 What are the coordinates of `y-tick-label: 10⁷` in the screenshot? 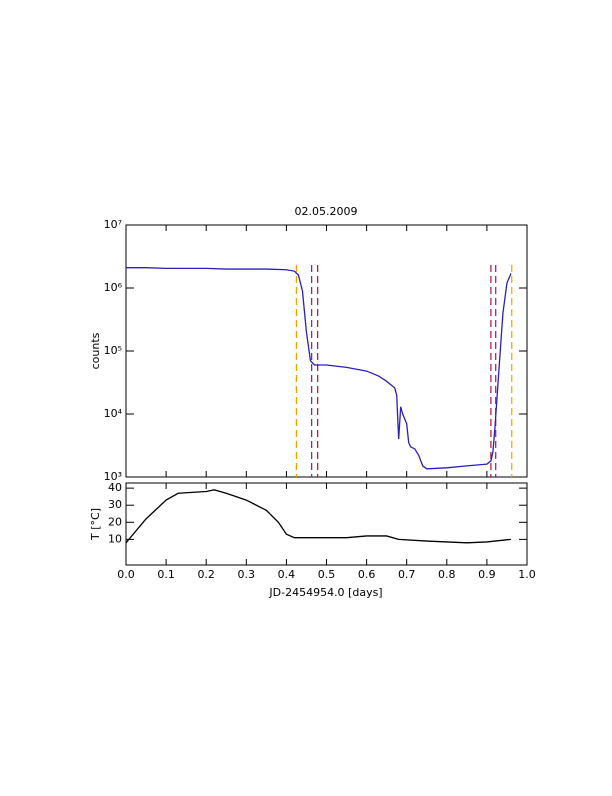 It's located at (113, 224).